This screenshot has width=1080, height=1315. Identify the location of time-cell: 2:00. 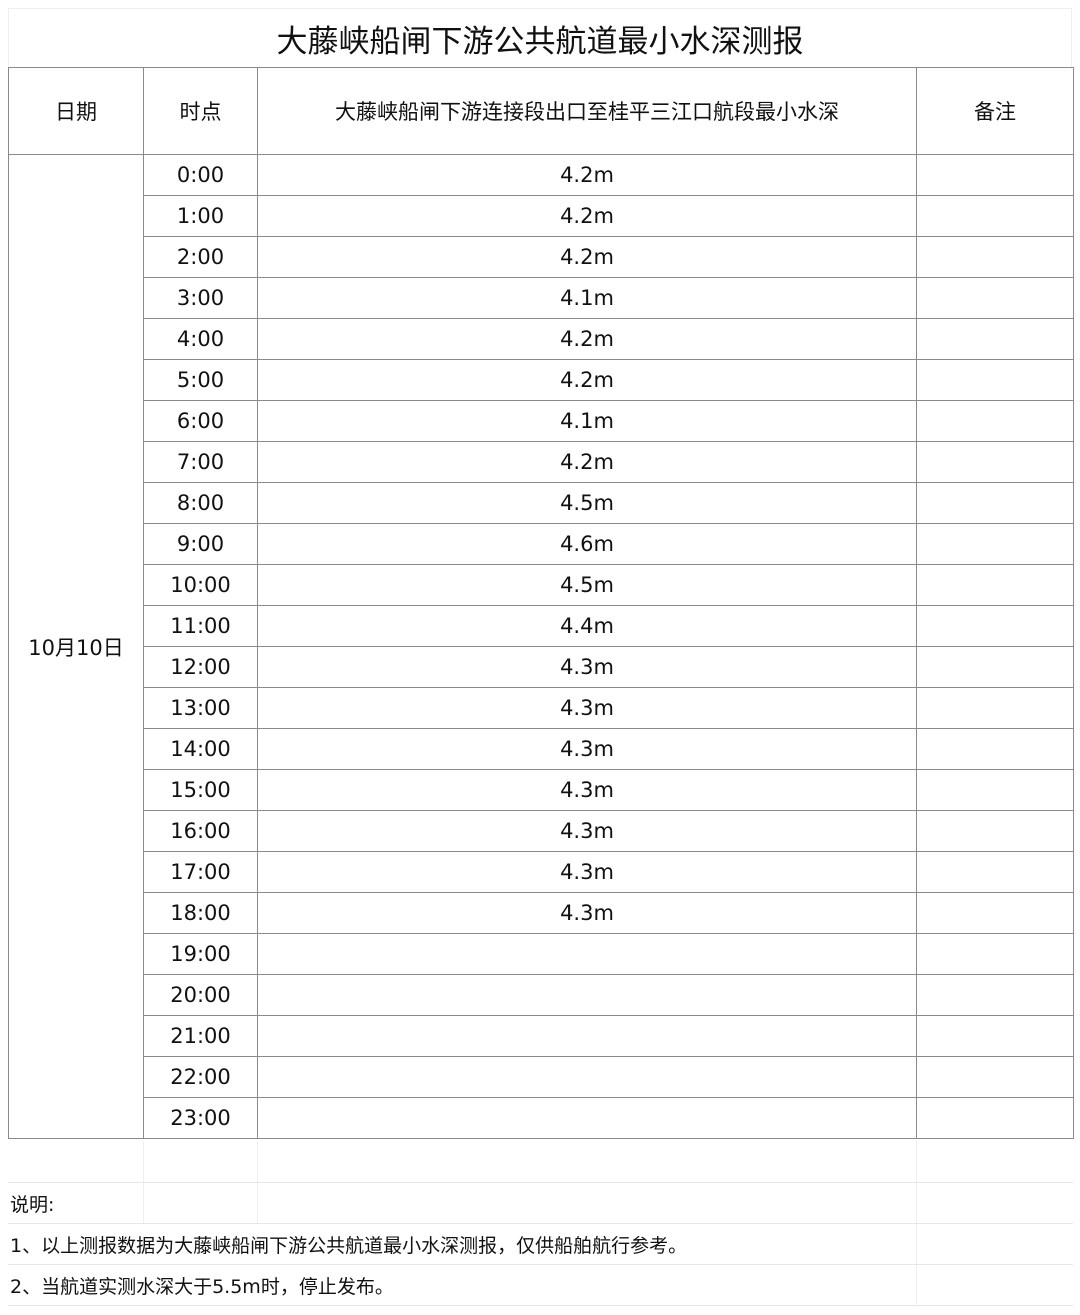
(200, 257).